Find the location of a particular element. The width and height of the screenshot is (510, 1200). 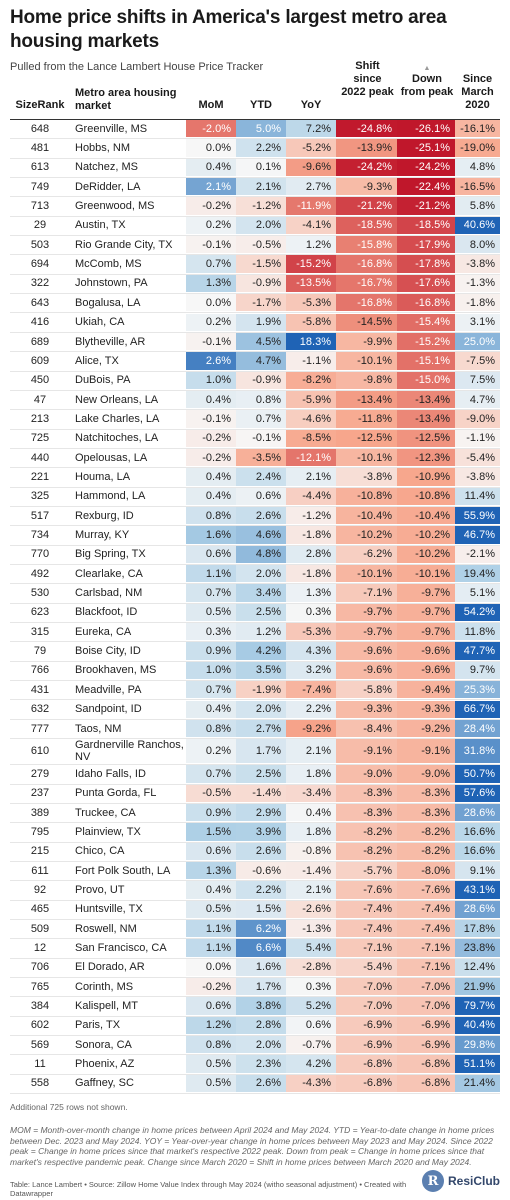

cell-since: 3.1% is located at coordinates (477, 322).